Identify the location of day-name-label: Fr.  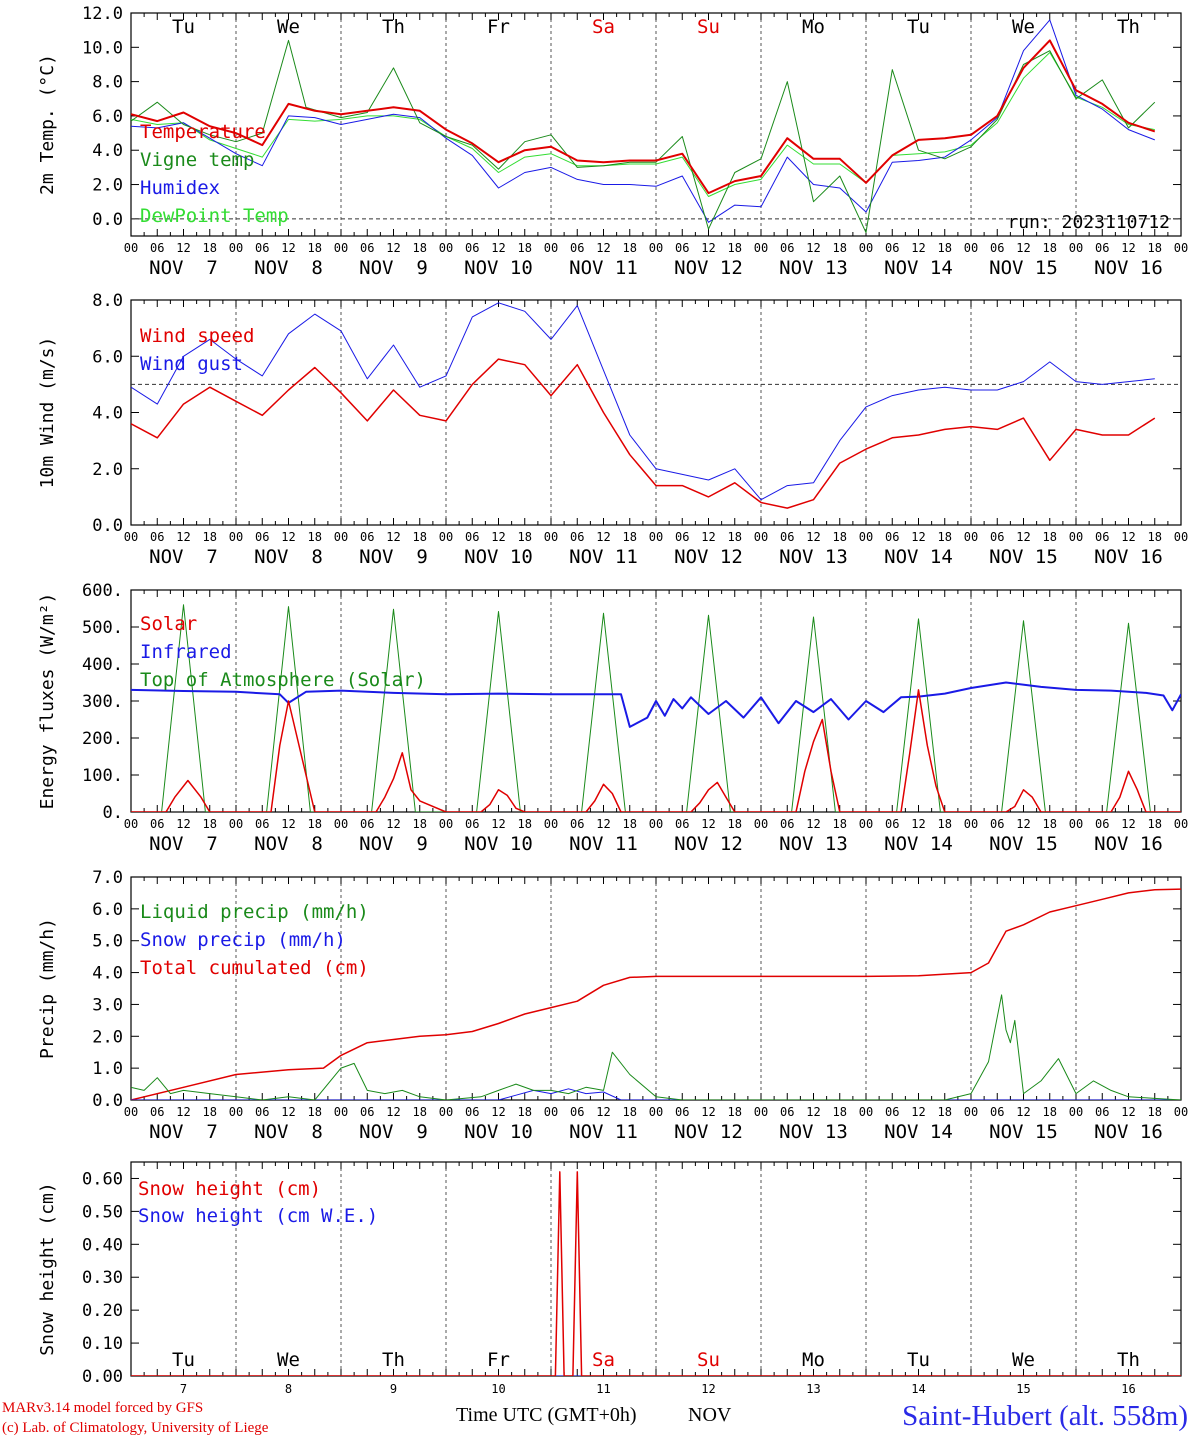
(498, 27).